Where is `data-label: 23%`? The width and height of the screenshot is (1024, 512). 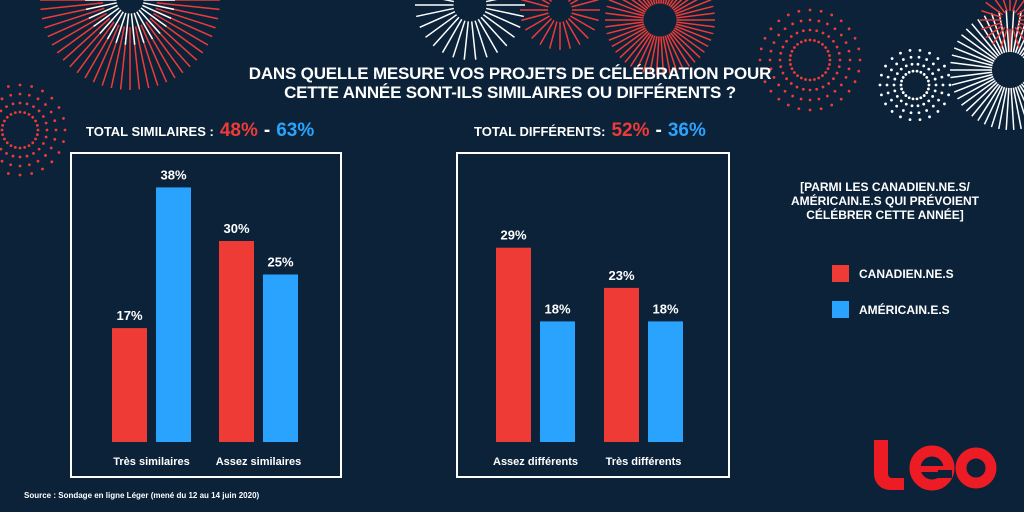 data-label: 23% is located at coordinates (621, 275).